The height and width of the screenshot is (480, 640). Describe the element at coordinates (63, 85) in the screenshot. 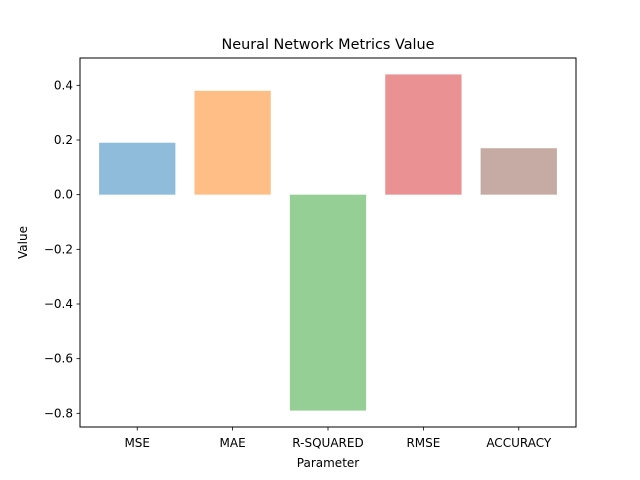

I see `y-tick-label: 0.4` at that location.